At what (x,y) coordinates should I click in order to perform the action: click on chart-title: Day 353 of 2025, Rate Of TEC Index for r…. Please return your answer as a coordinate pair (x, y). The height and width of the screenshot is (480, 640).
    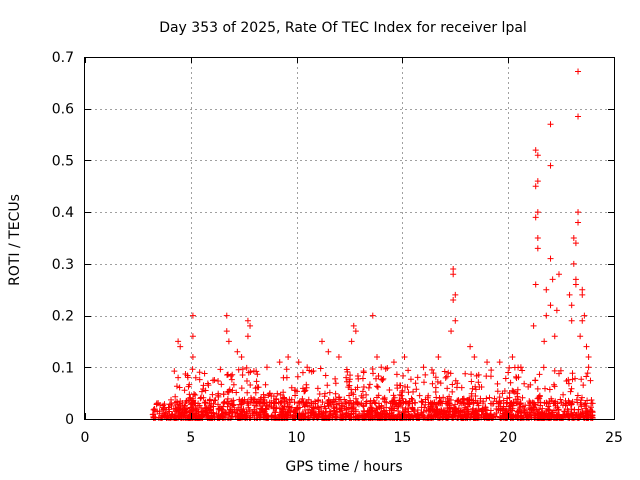
    Looking at the image, I should click on (343, 28).